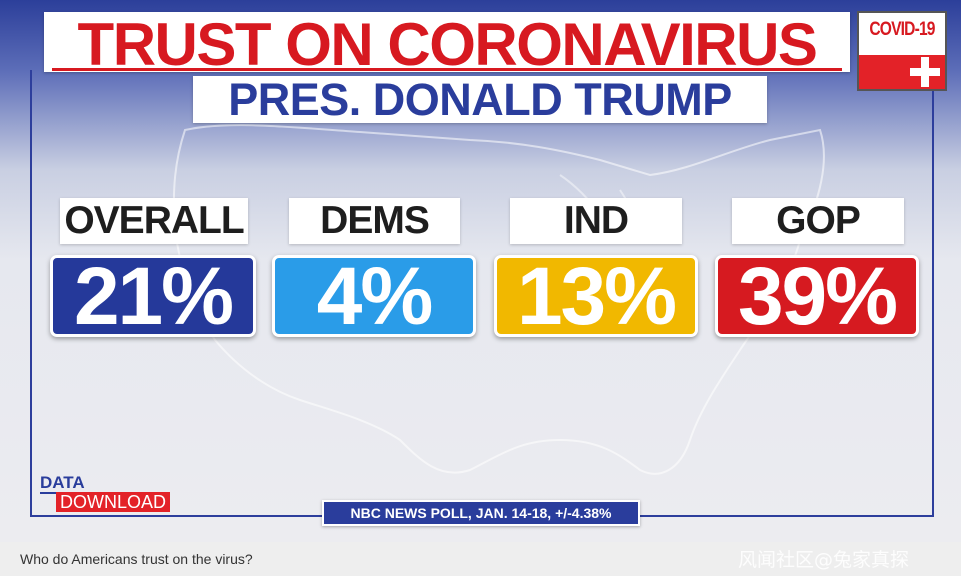  Describe the element at coordinates (113, 502) in the screenshot. I see `logo-download-text: DOWNLOAD` at that location.